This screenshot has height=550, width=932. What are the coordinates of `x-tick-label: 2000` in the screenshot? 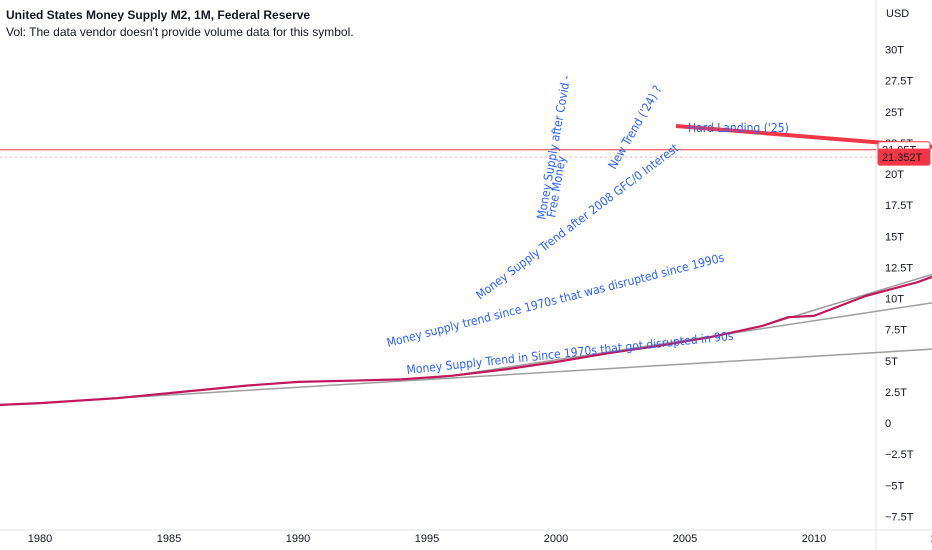 It's located at (556, 539).